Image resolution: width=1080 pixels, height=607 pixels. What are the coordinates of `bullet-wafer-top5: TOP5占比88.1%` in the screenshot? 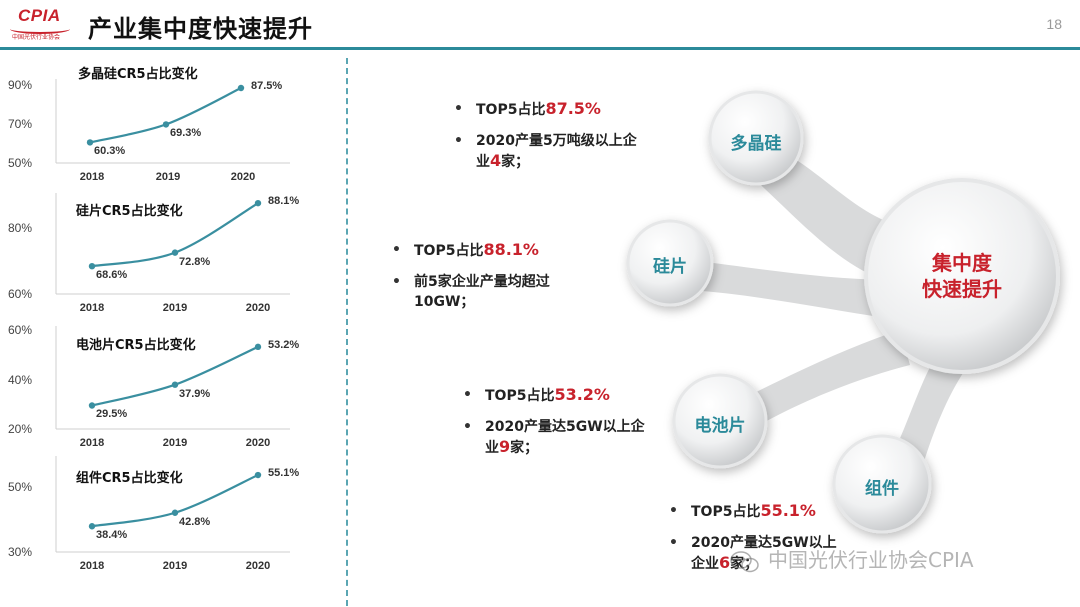 It's located at (500, 250).